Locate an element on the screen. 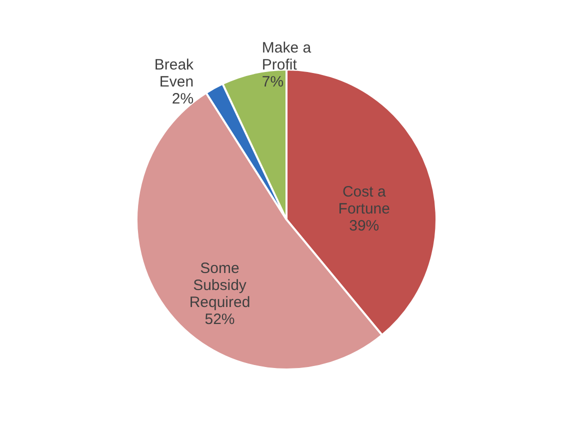 Image resolution: width=573 pixels, height=439 pixels. slice-label: Some Subsidy Required is located at coordinates (219, 285).